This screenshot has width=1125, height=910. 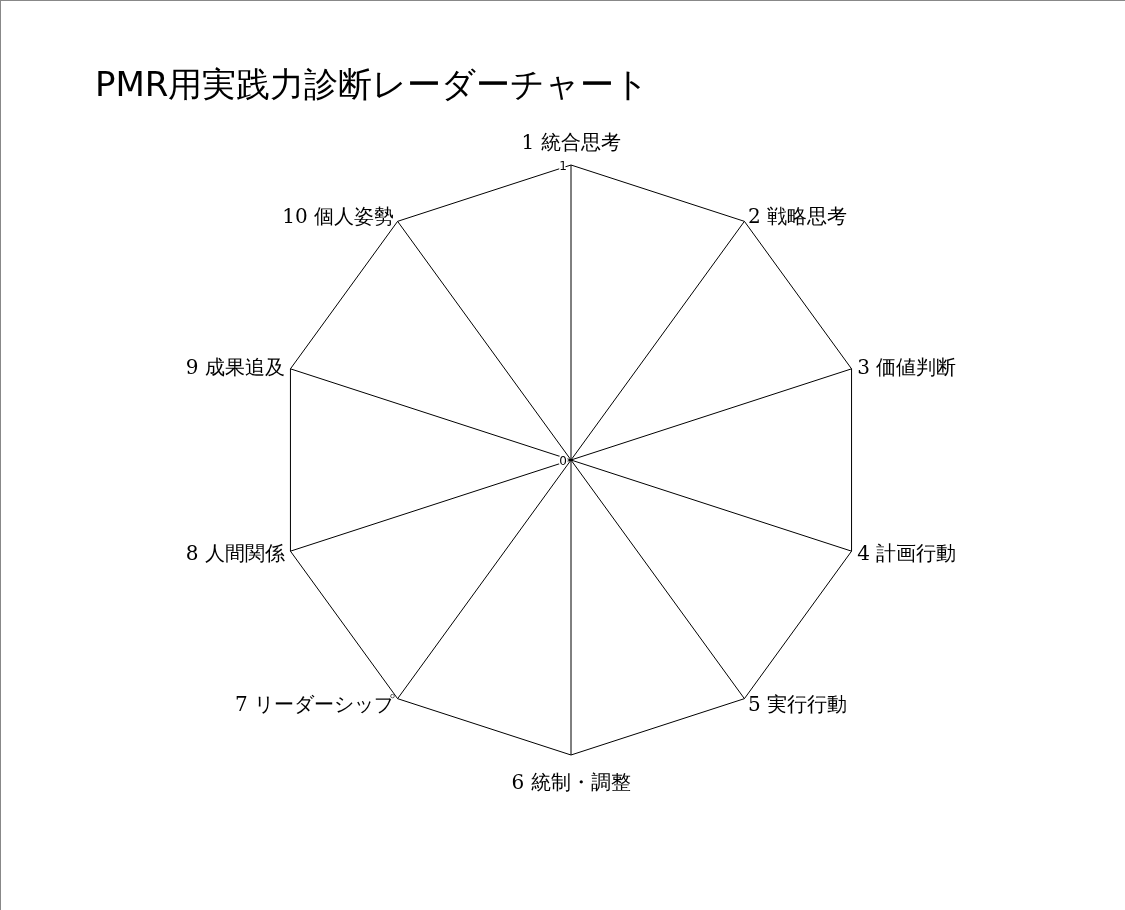 What do you see at coordinates (315, 703) in the screenshot?
I see `spoke-label: 7 リーダーシップ` at bounding box center [315, 703].